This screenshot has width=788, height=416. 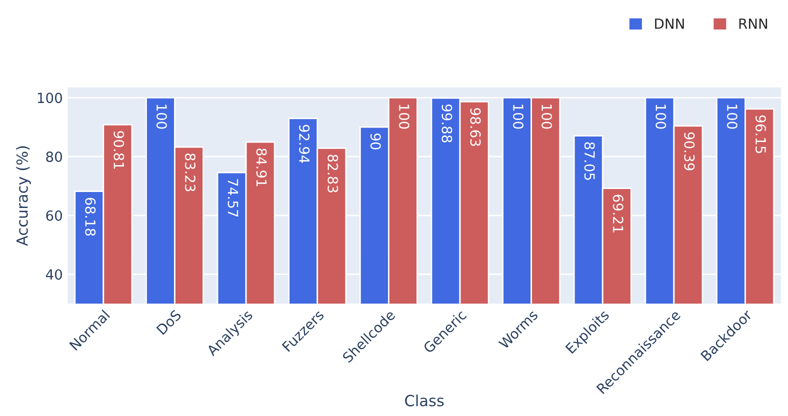 I want to click on y-tick-label: 60, so click(x=54, y=215).